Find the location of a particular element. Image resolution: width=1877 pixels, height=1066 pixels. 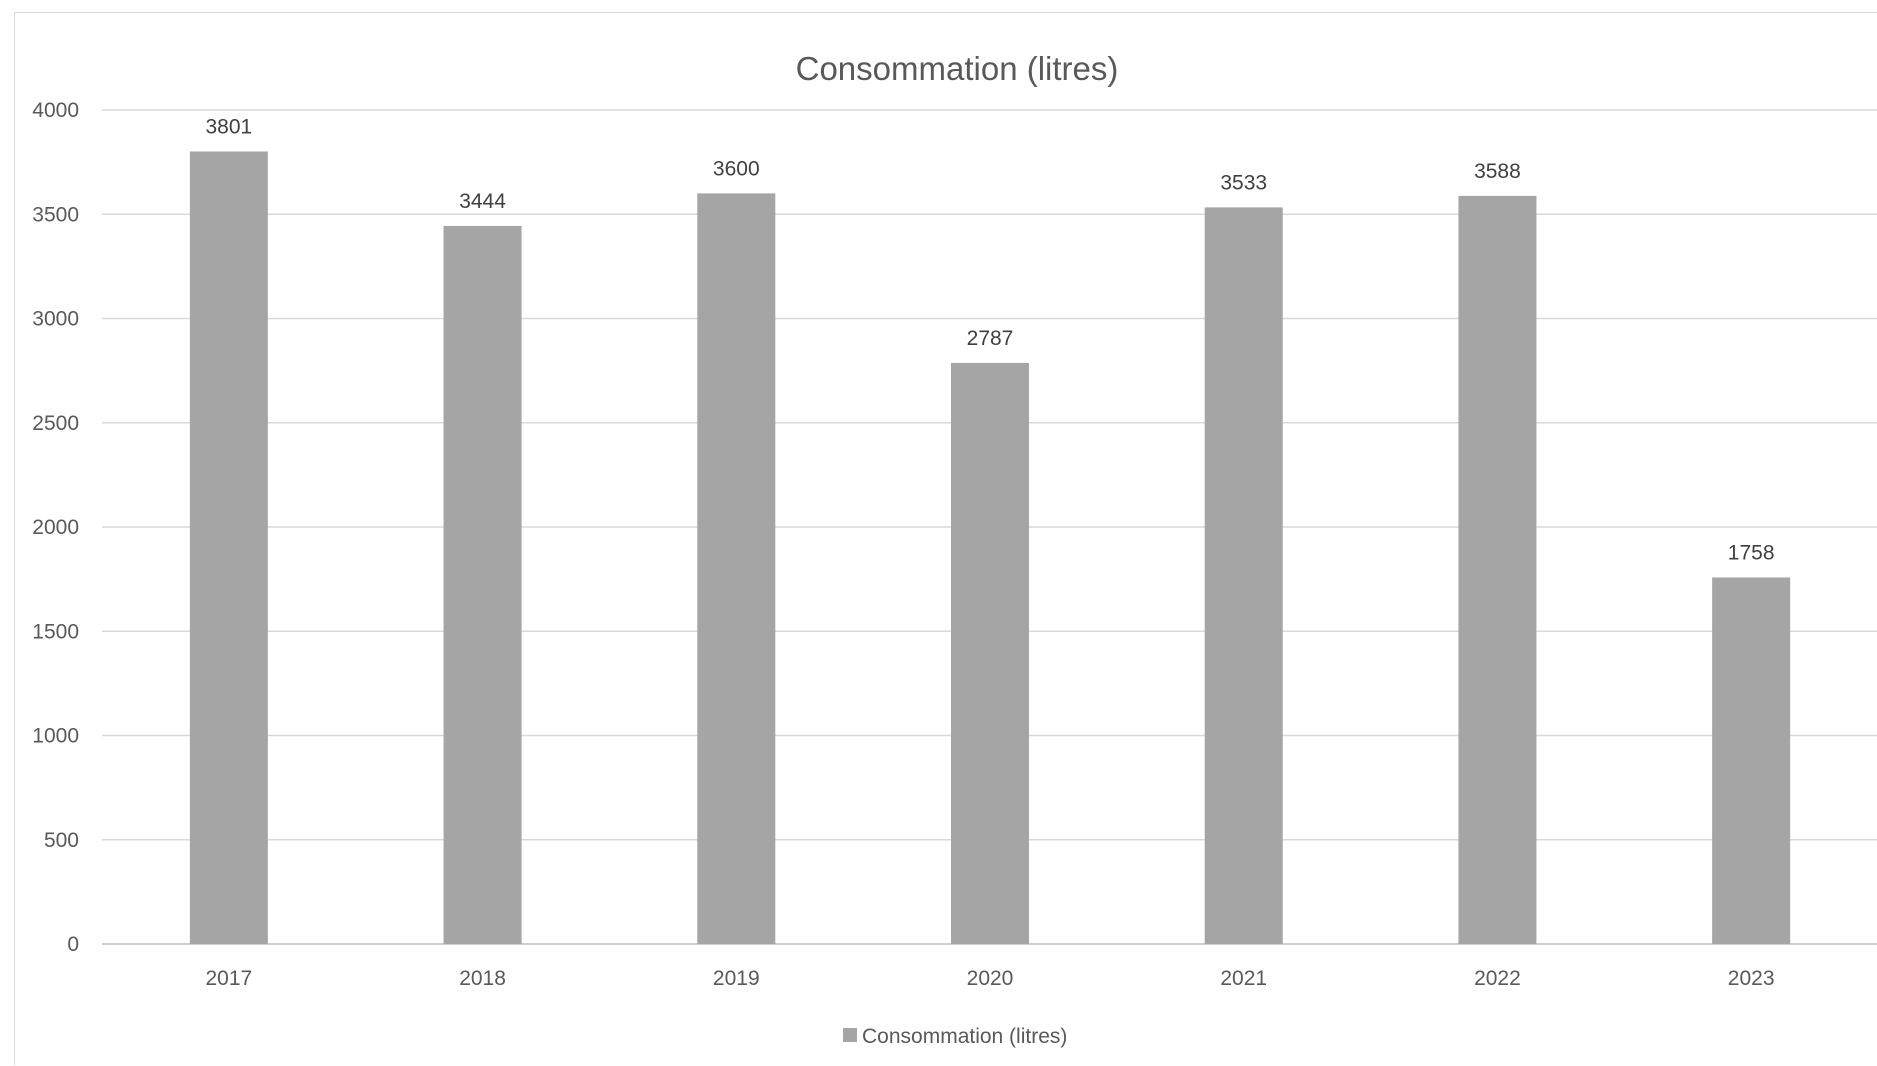

x-tick-label: 2020 is located at coordinates (990, 978).